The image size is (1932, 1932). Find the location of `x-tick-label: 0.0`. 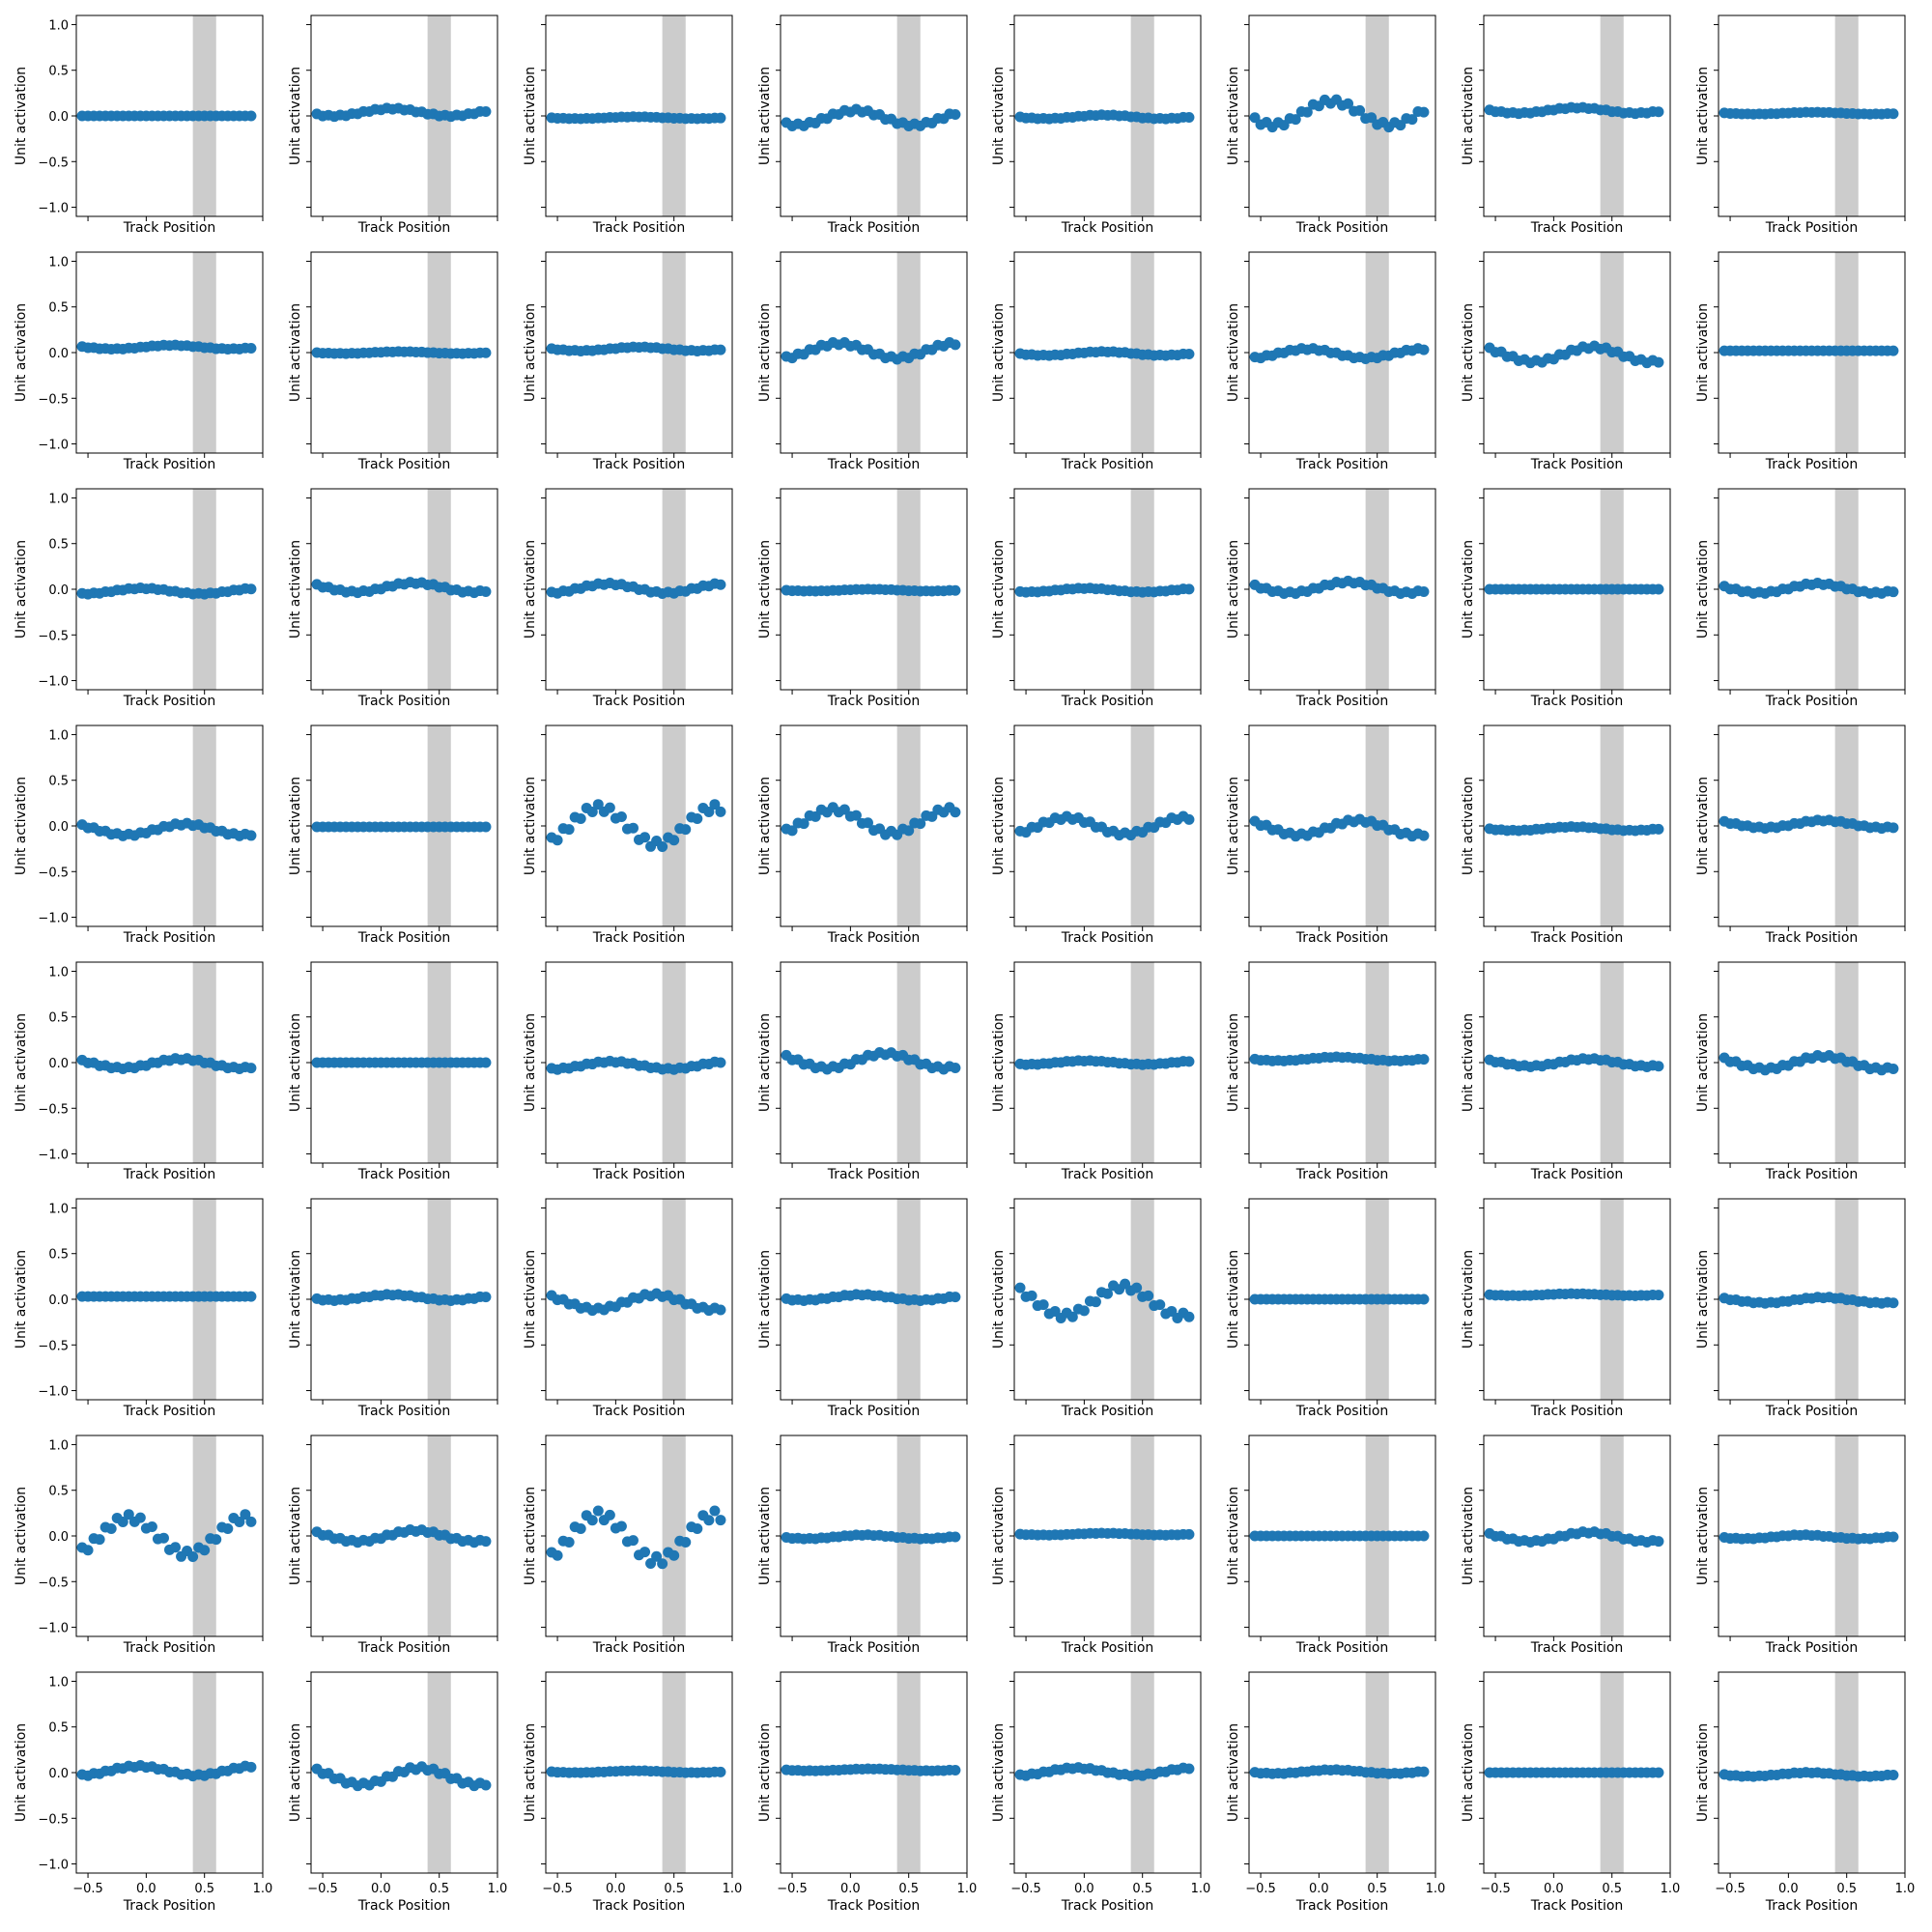

x-tick-label: 0.0 is located at coordinates (381, 1889).